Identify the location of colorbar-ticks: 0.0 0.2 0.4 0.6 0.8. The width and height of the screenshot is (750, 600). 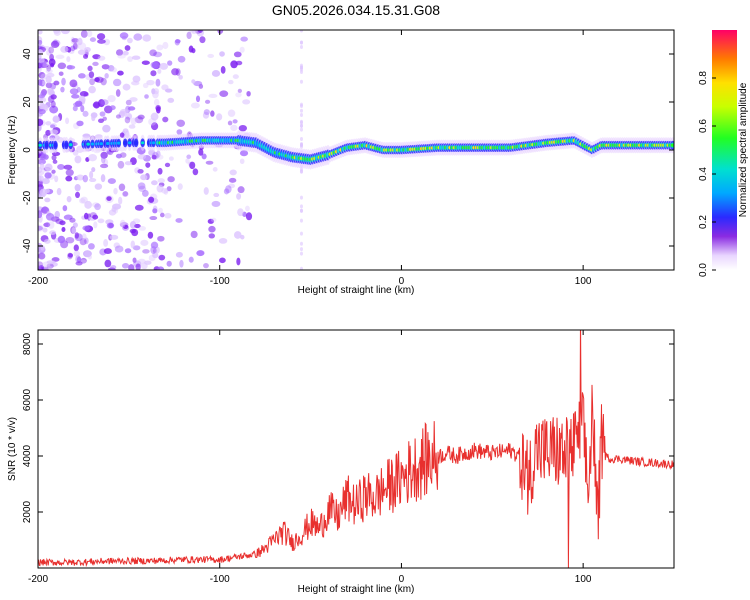
(707, 174).